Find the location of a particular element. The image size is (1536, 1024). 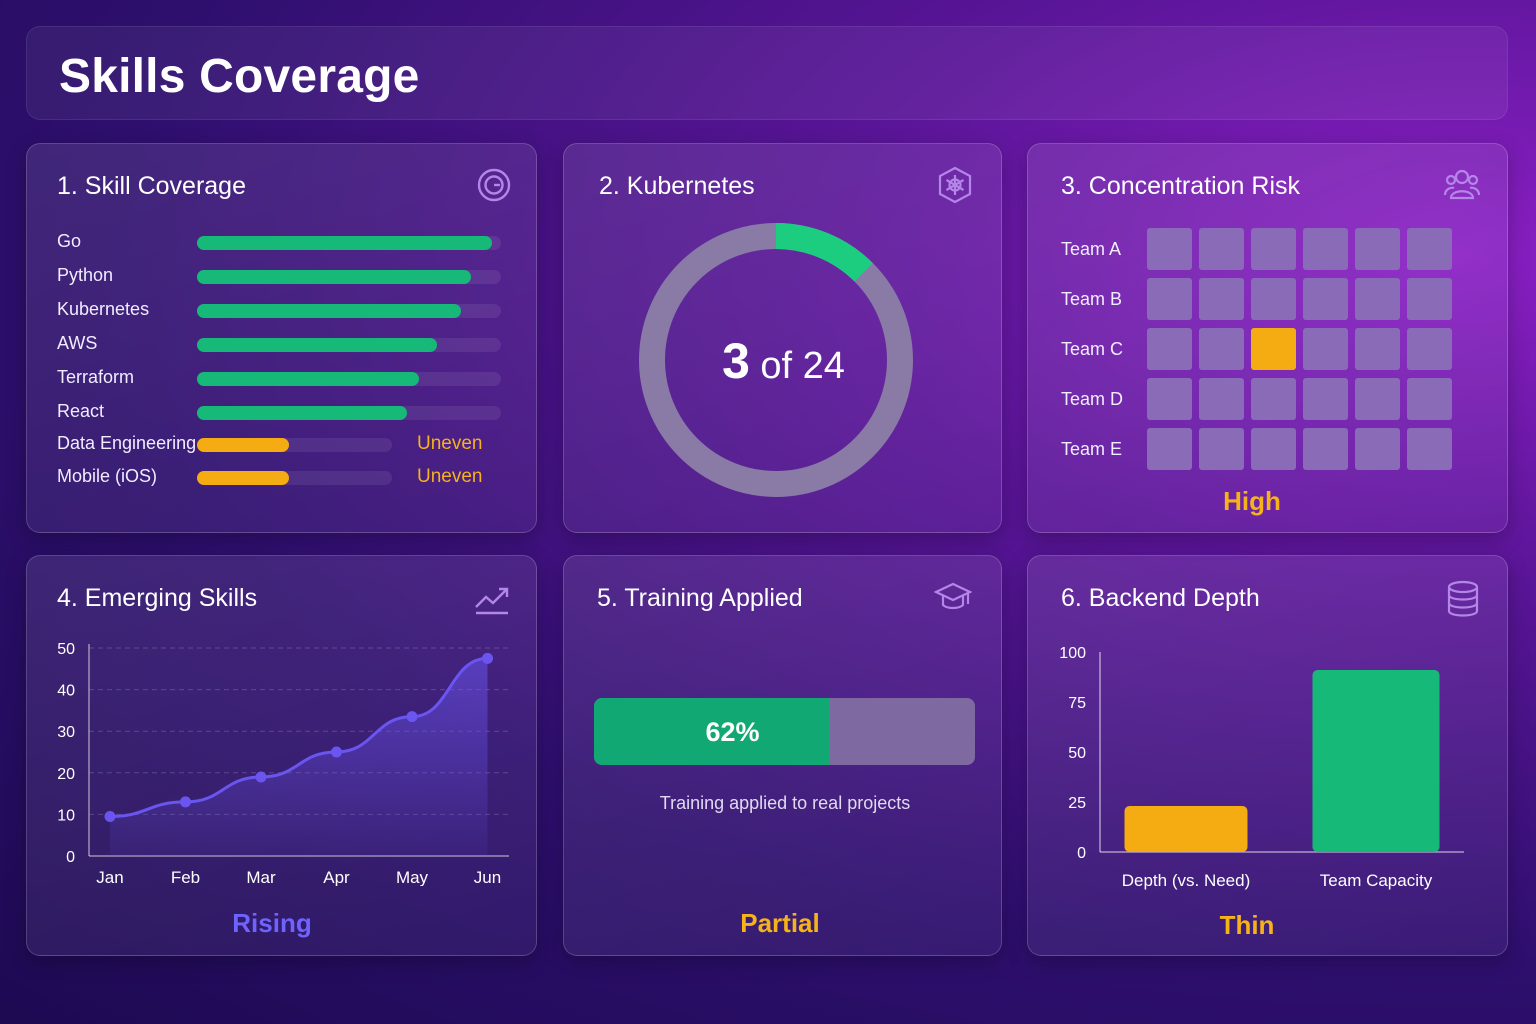

concentration-risk-title: 3. Concentration Risk is located at coordinates (1181, 186).